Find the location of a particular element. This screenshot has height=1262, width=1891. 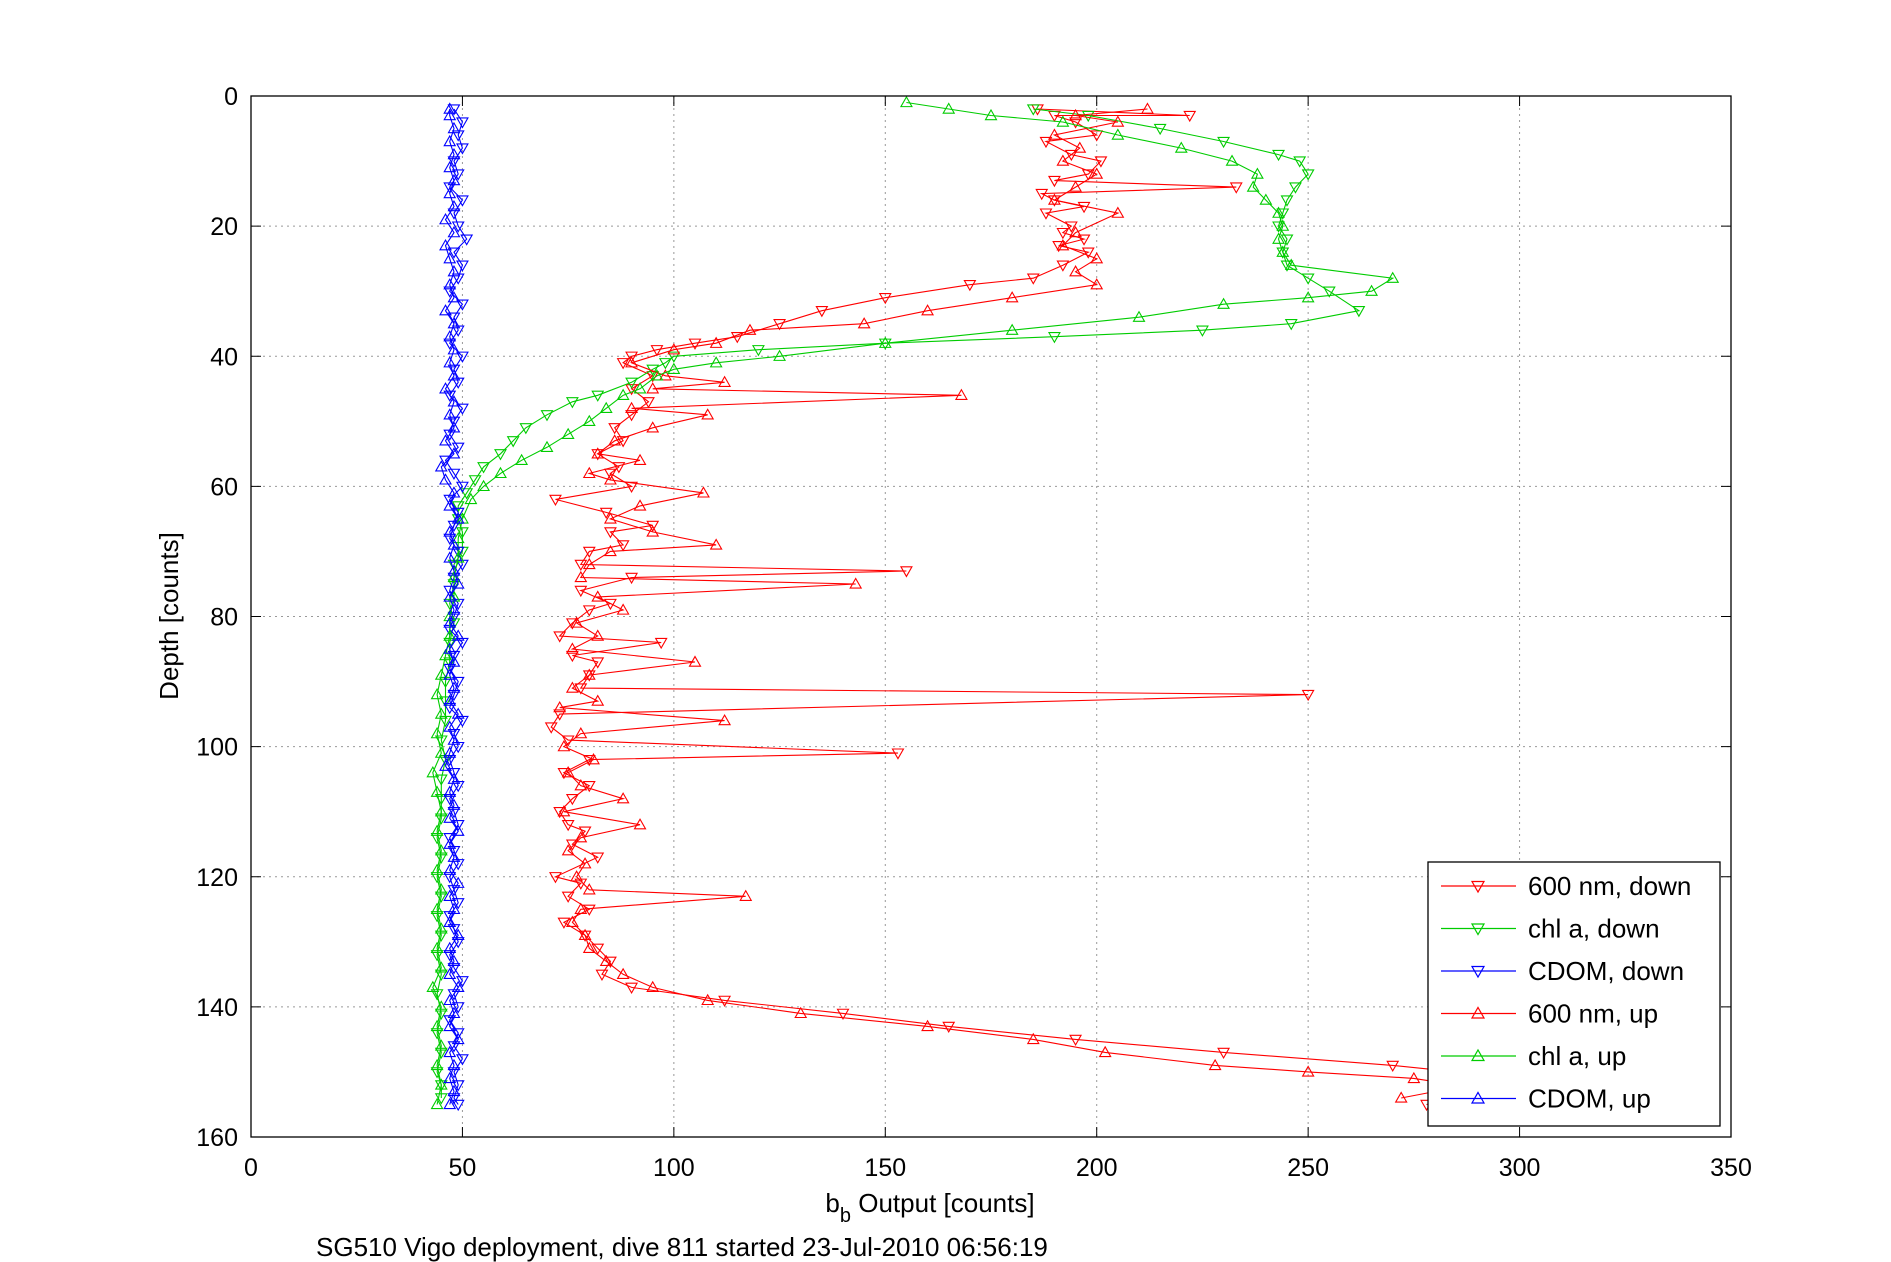

y-tick-label: 0 is located at coordinates (231, 97).